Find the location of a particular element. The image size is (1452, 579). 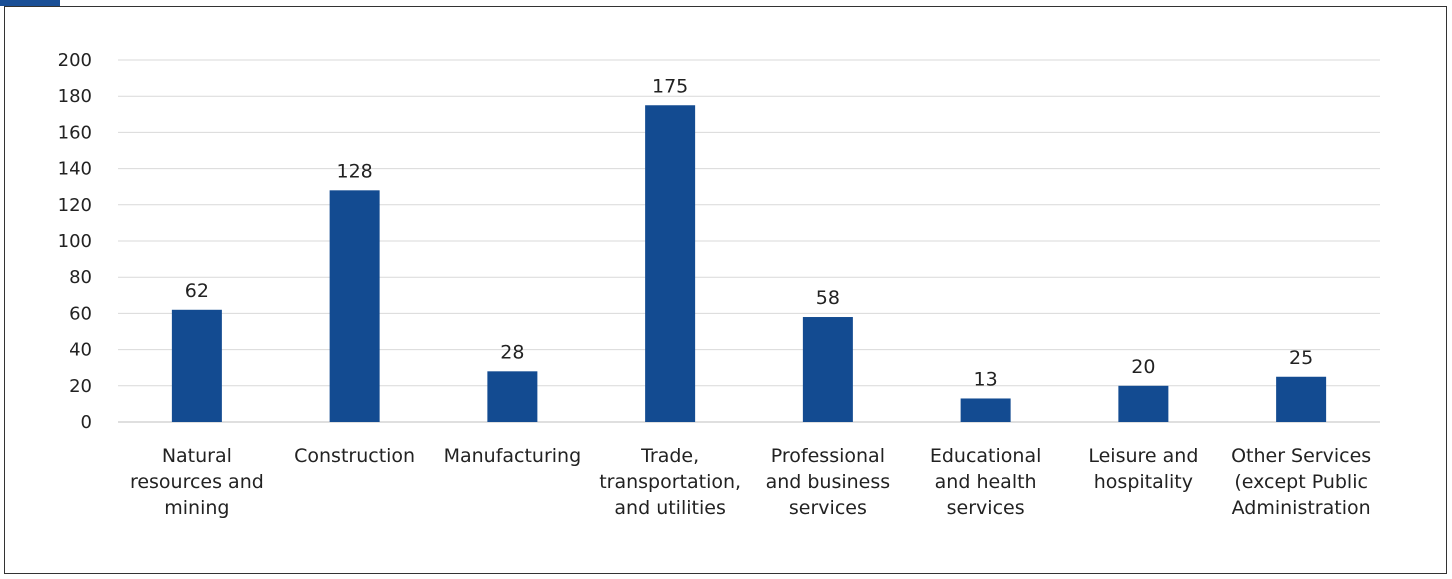

x-category-label: Construction is located at coordinates (354, 456).